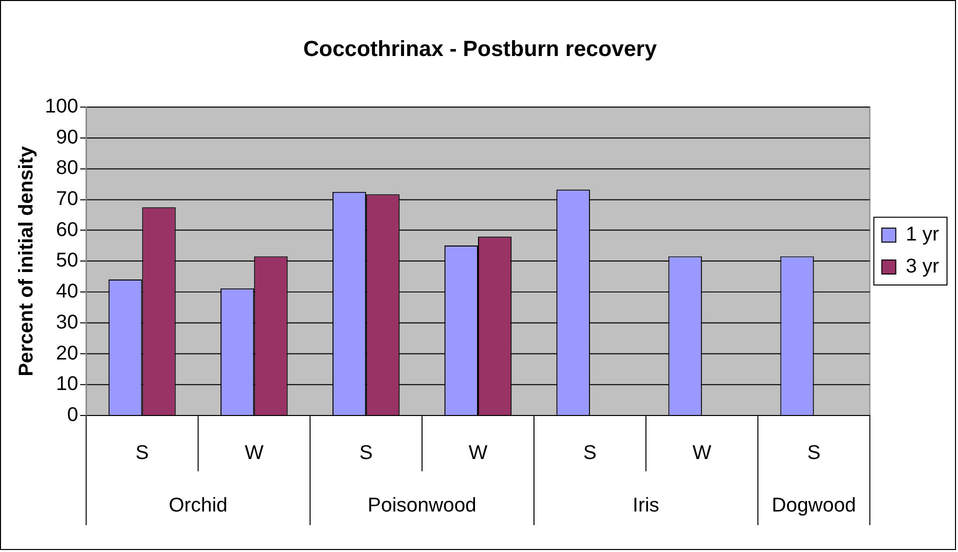 The height and width of the screenshot is (552, 958). Describe the element at coordinates (61, 107) in the screenshot. I see `y-tick-label: 100` at that location.